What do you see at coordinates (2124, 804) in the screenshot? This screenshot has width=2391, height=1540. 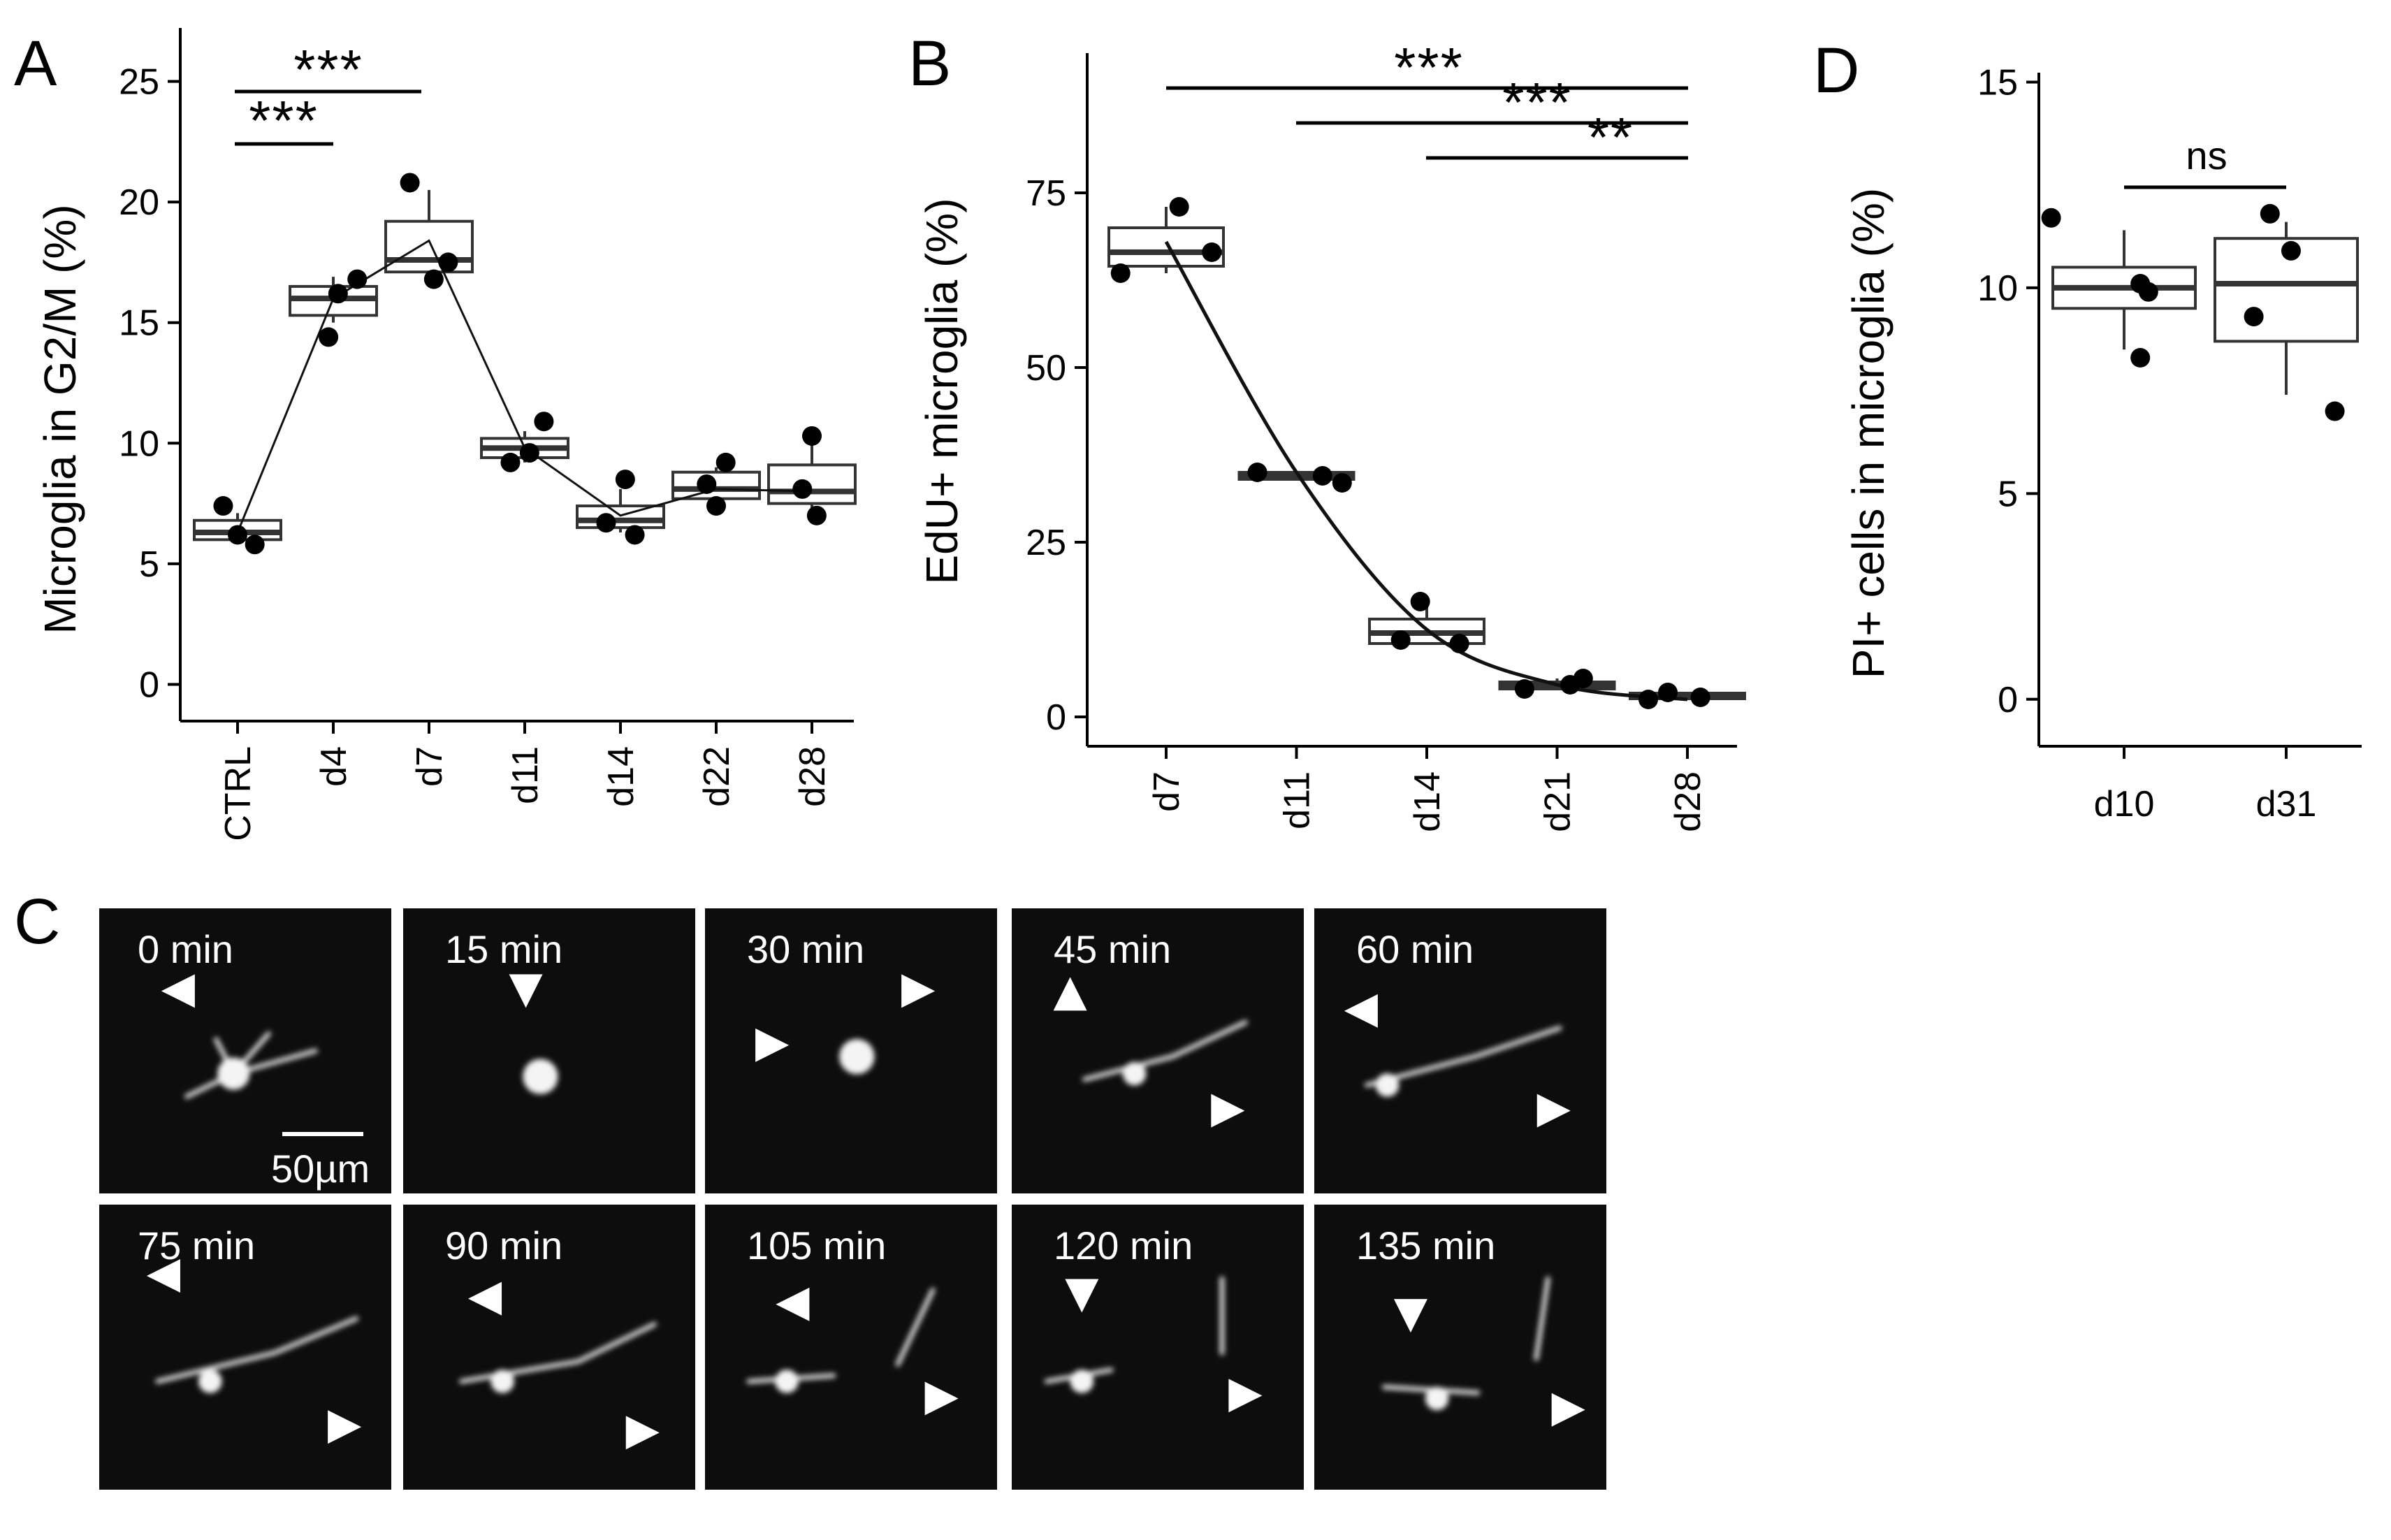 I see `x-tick-label: d10` at bounding box center [2124, 804].